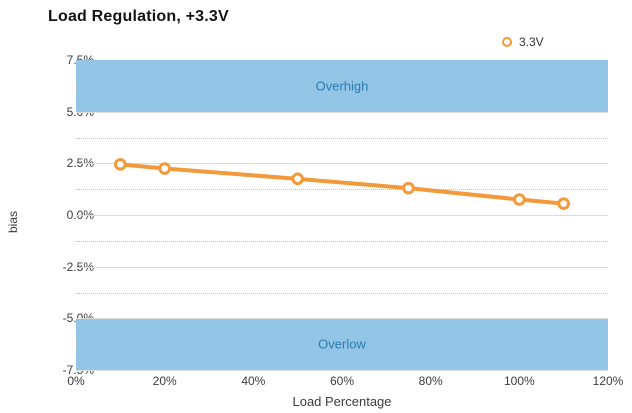  Describe the element at coordinates (608, 381) in the screenshot. I see `x-tick-label: 120%` at that location.